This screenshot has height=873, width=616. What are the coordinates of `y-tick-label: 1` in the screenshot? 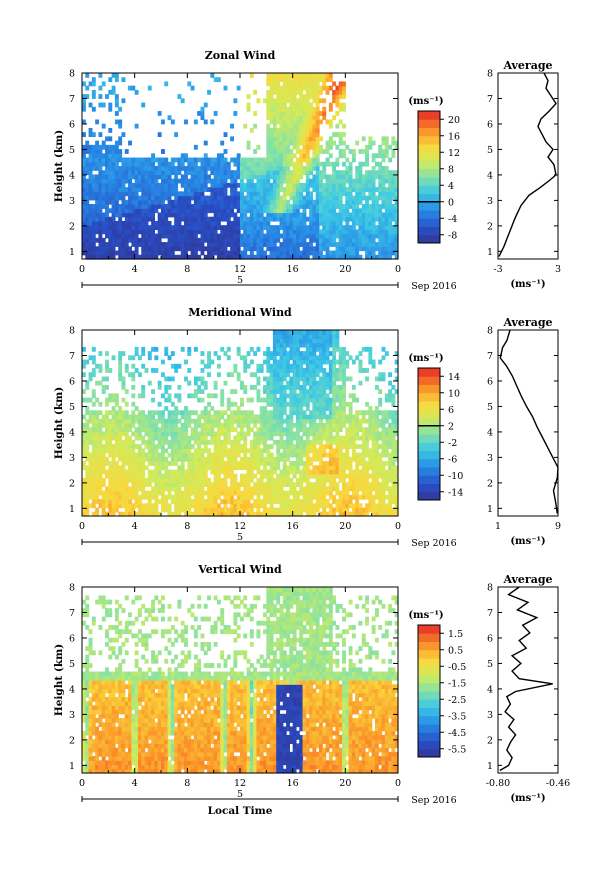 It's located at (72, 252).